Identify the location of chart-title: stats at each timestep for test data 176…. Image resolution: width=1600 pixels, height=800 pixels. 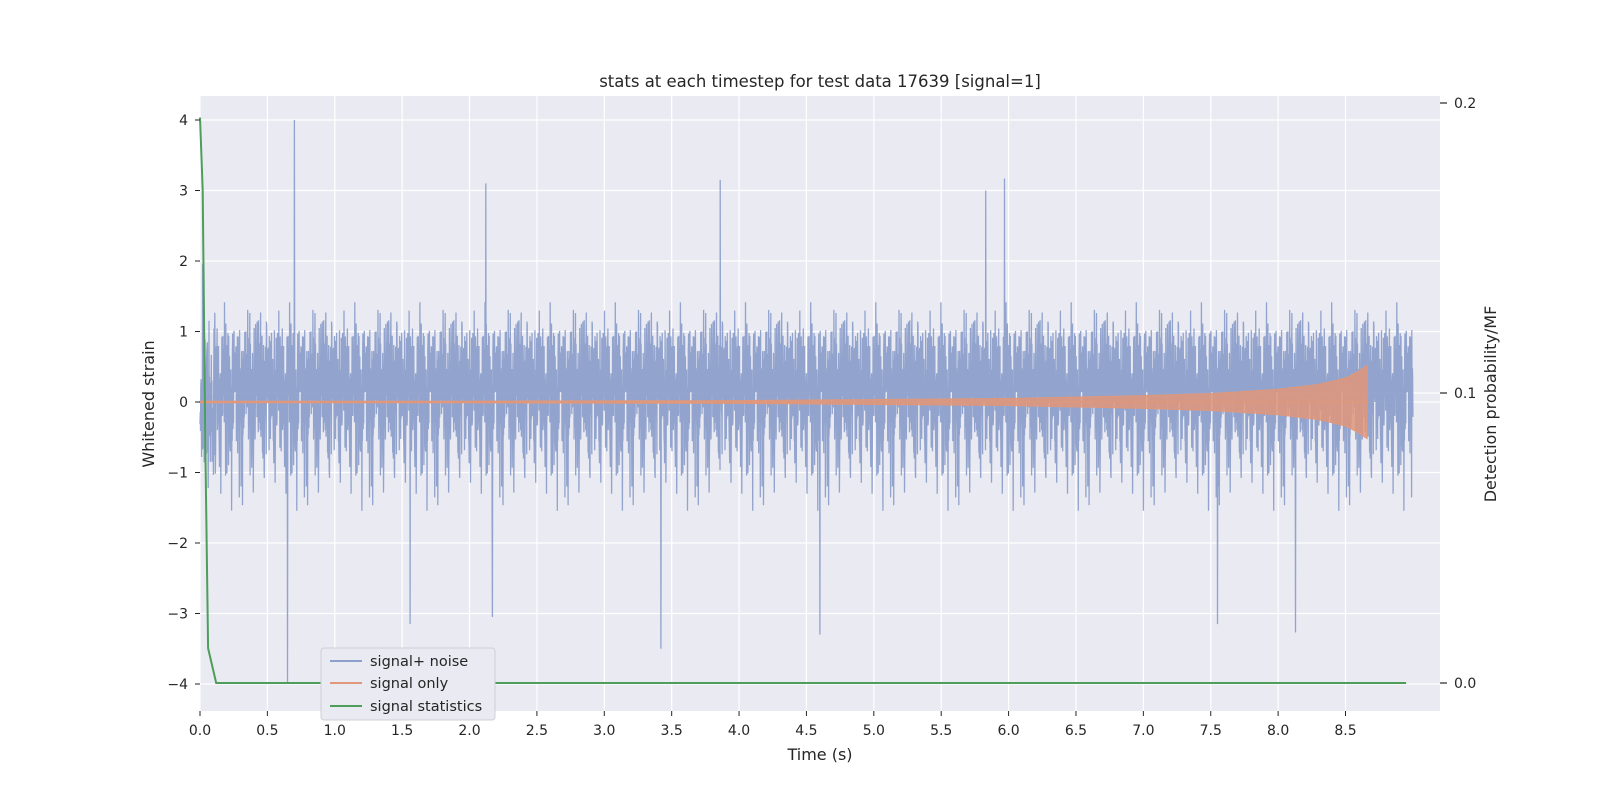
(820, 81).